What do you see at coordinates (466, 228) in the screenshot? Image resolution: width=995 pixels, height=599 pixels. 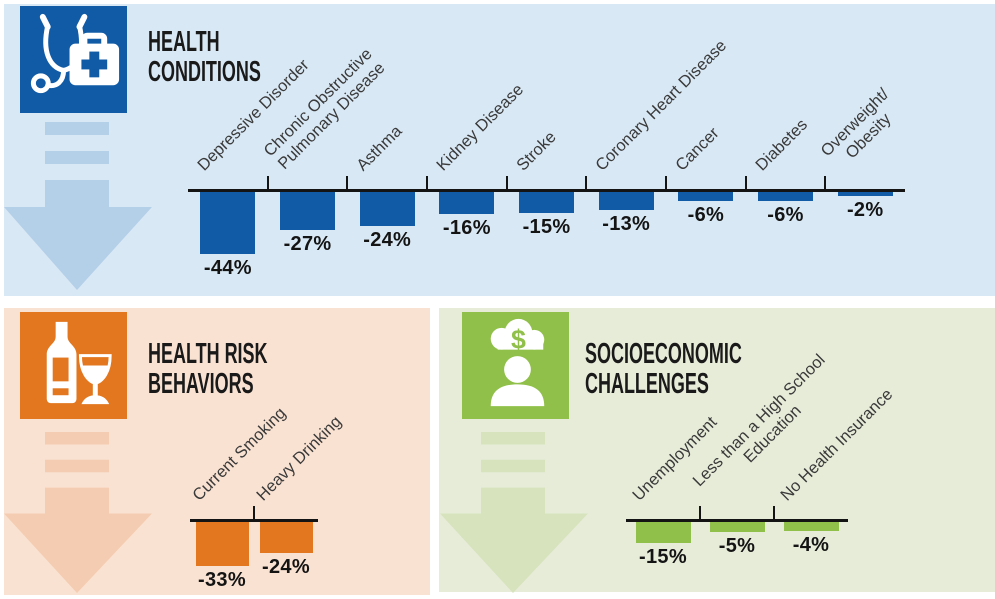 I see `bar-value-label: -16%` at bounding box center [466, 228].